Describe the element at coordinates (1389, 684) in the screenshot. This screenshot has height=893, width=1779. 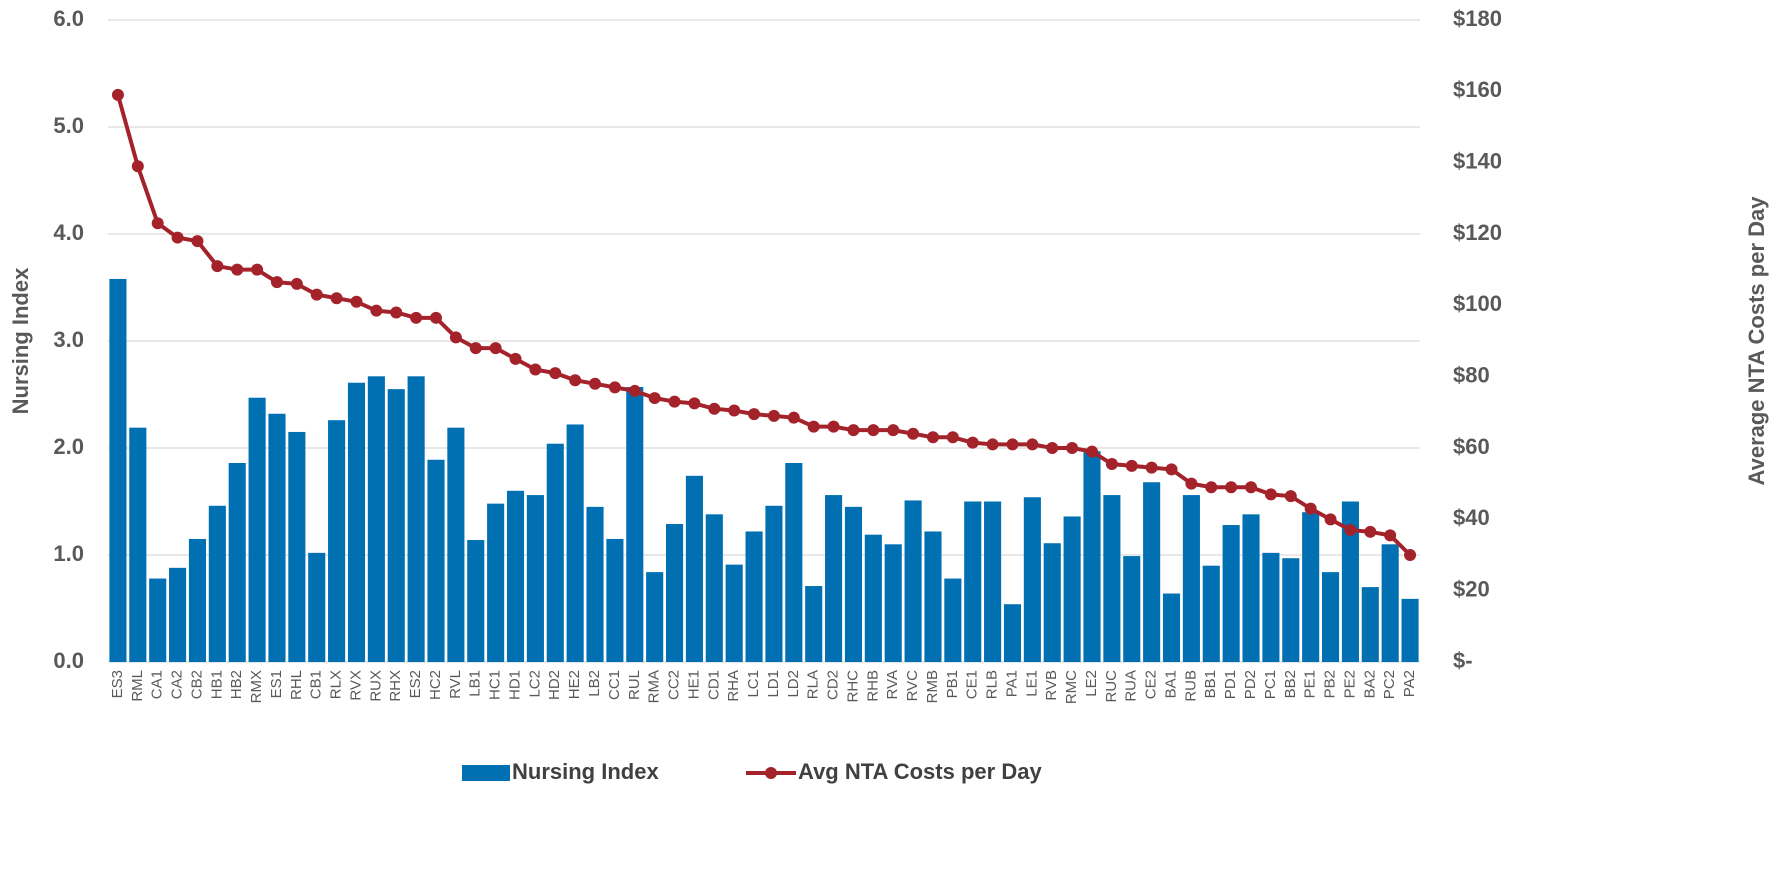
I see `x-tick-label: PC2` at that location.